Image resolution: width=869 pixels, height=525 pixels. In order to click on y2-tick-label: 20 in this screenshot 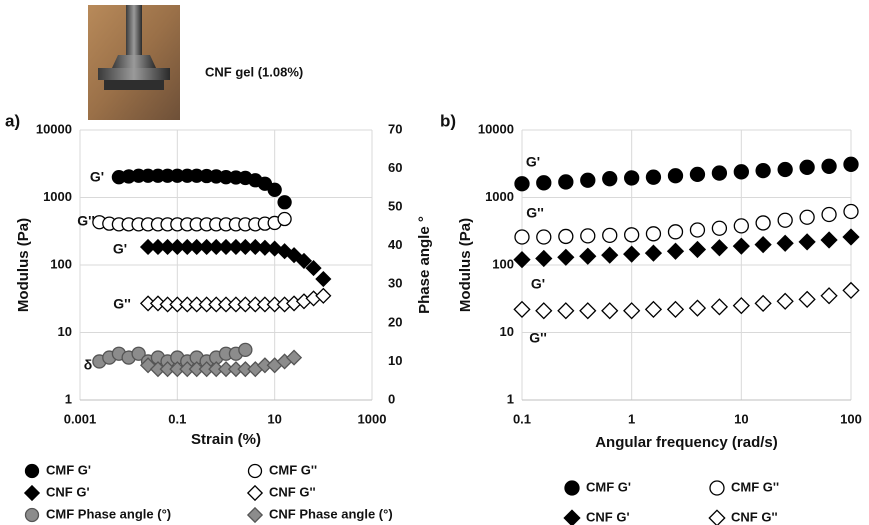, I will do `click(395, 321)`.